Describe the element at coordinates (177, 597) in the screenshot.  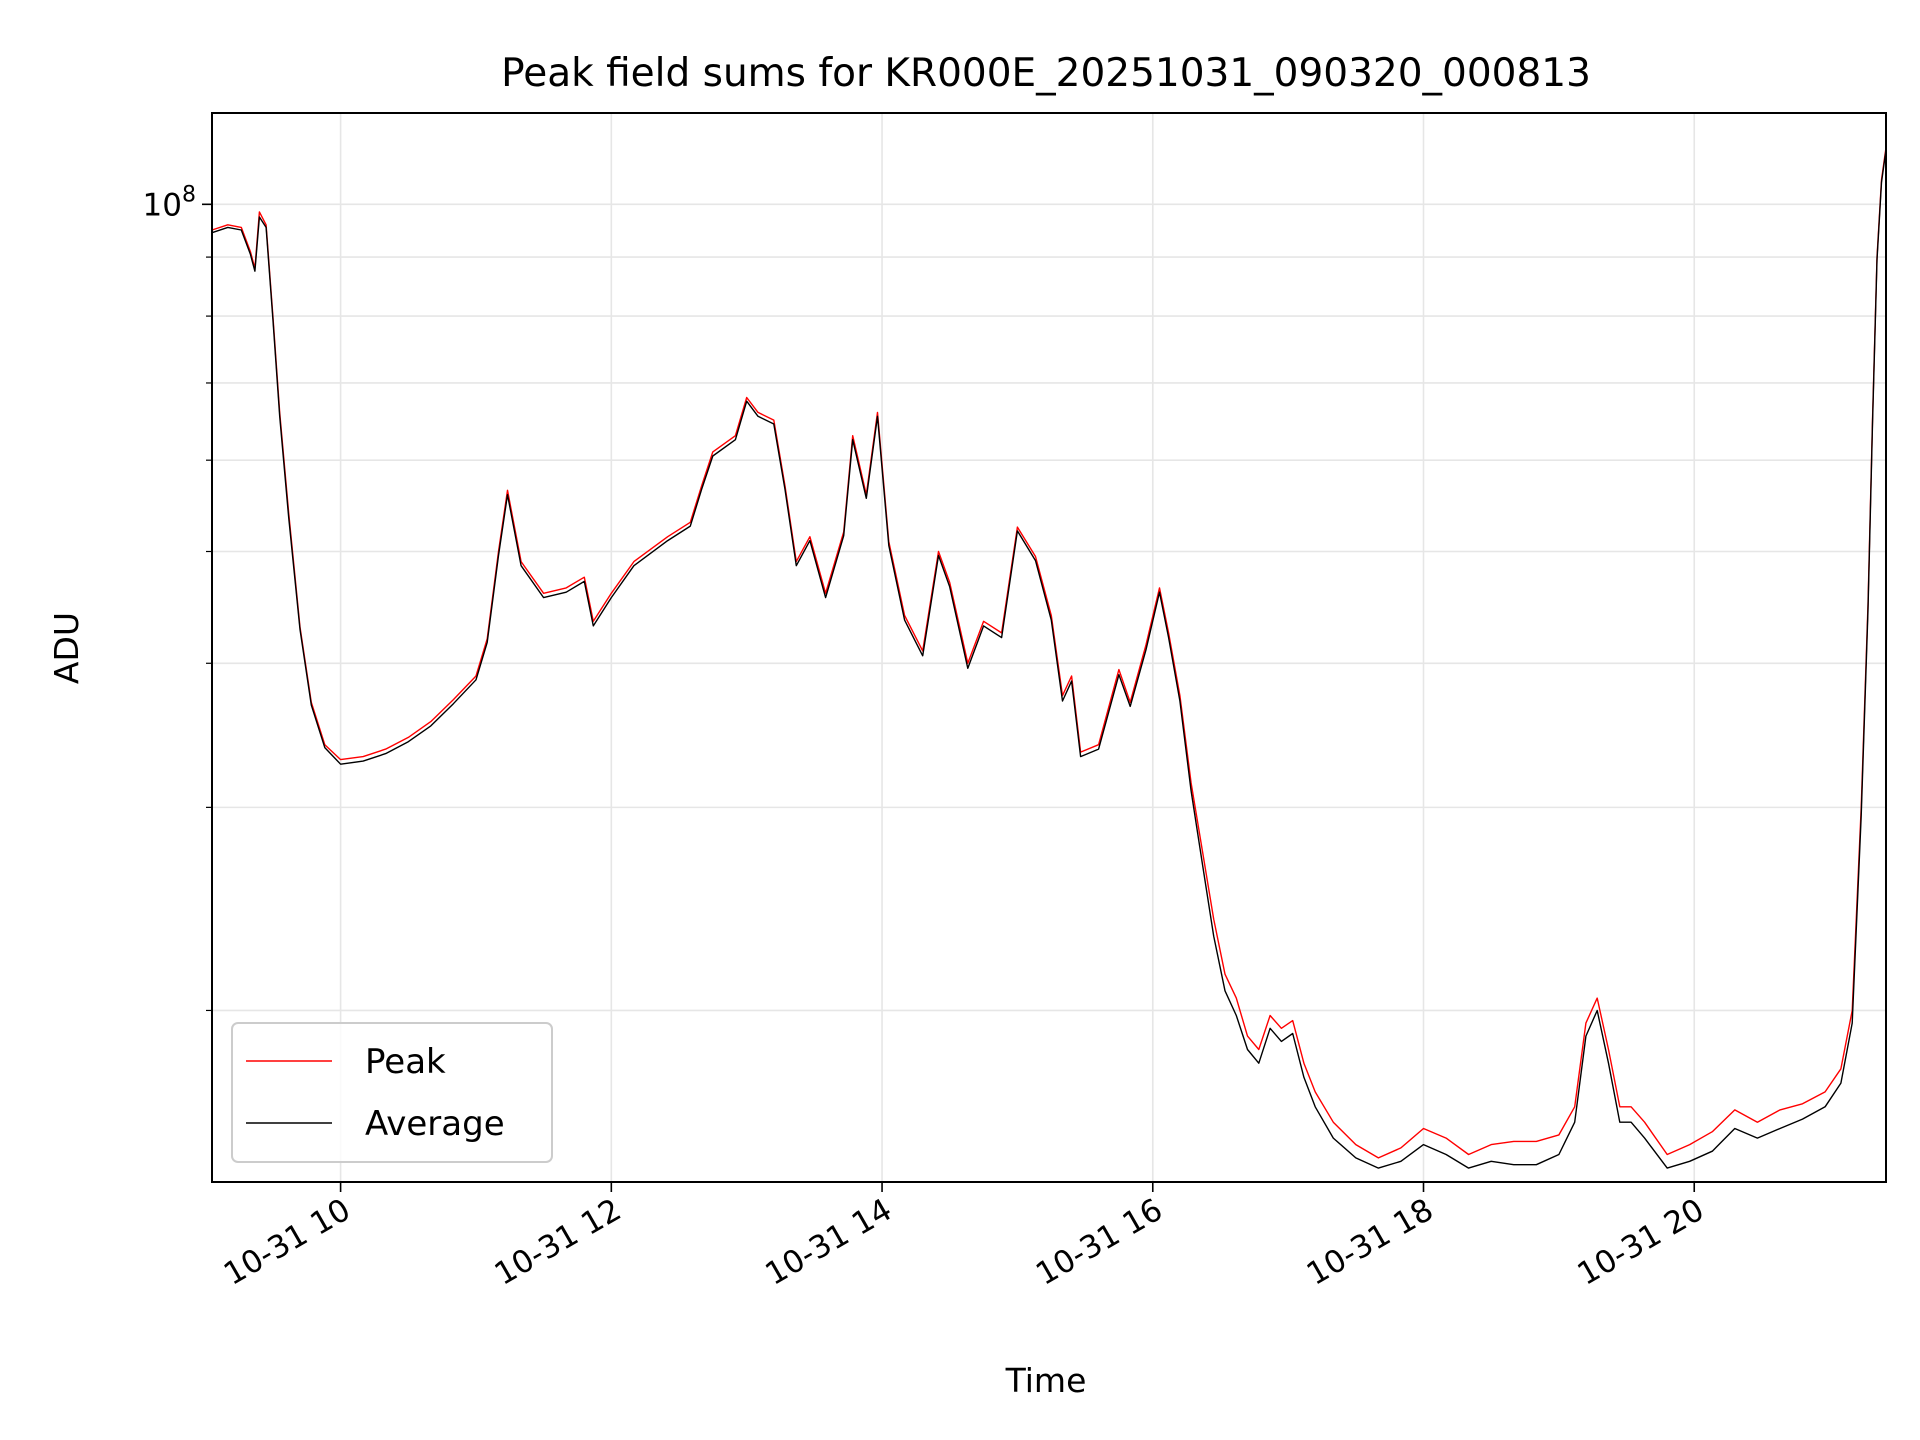
I see `y-axis-ticks: 108` at that location.